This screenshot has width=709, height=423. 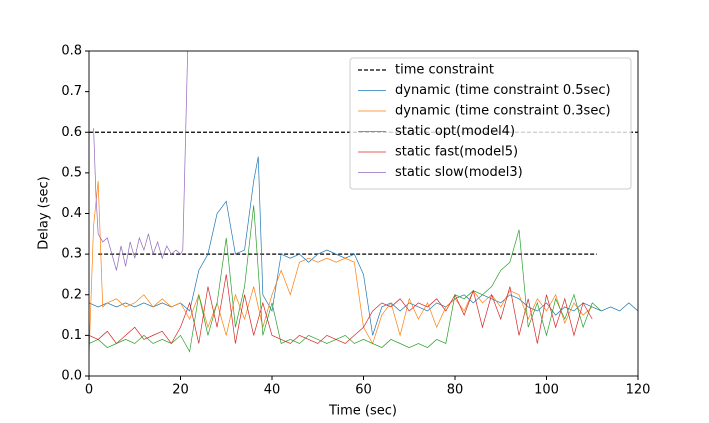 What do you see at coordinates (44, 212) in the screenshot?
I see `y-axis-label: Delay (sec)` at bounding box center [44, 212].